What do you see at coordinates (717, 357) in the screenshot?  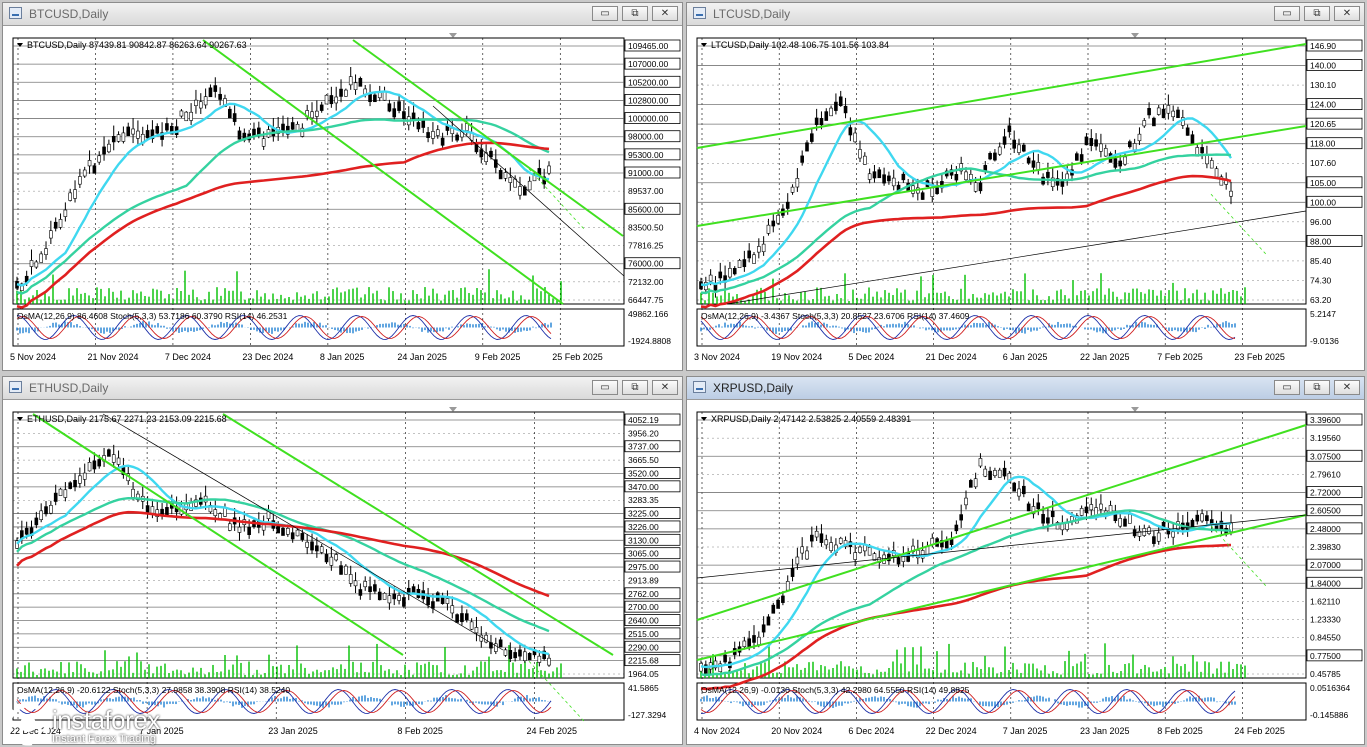 I see `date-label: 3 Nov 2024` at bounding box center [717, 357].